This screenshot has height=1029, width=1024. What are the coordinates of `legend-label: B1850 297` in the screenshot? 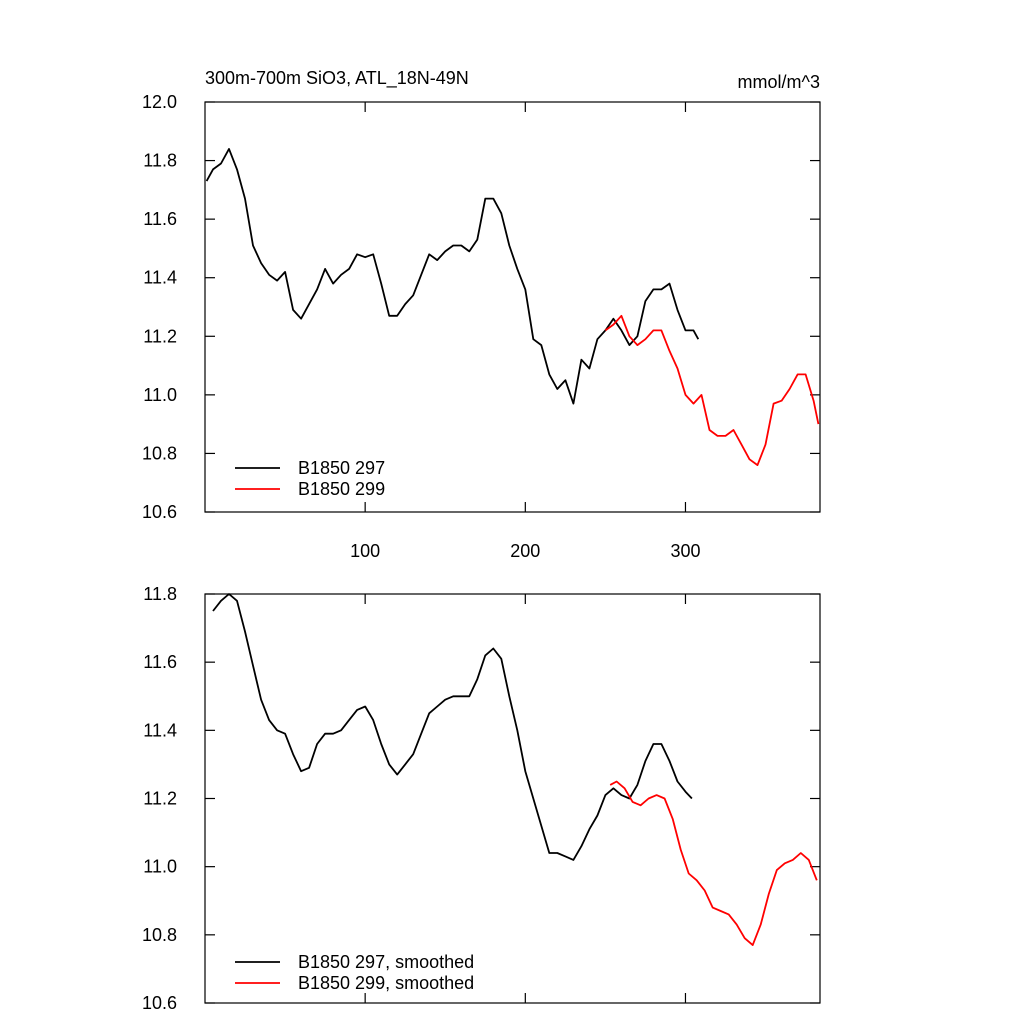 It's located at (341, 468).